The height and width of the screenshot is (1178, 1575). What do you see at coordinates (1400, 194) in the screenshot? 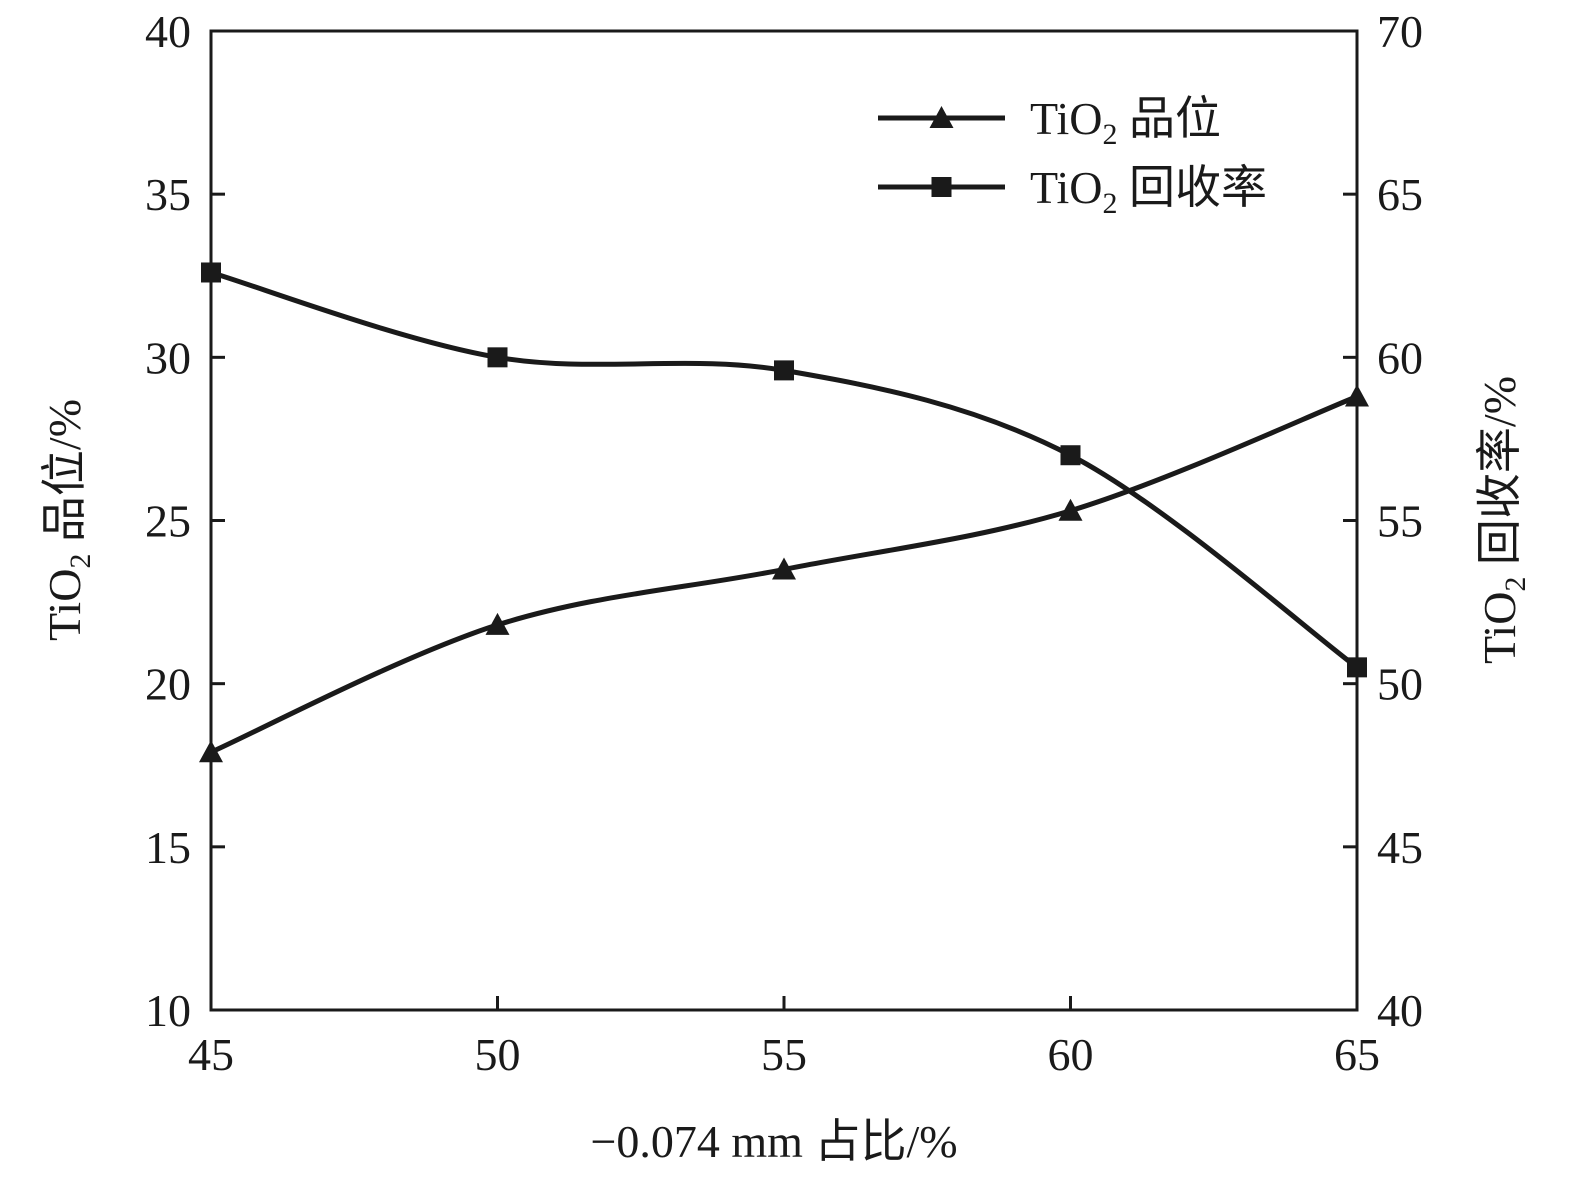
I see `y-right-tick-label: 65` at bounding box center [1400, 194].